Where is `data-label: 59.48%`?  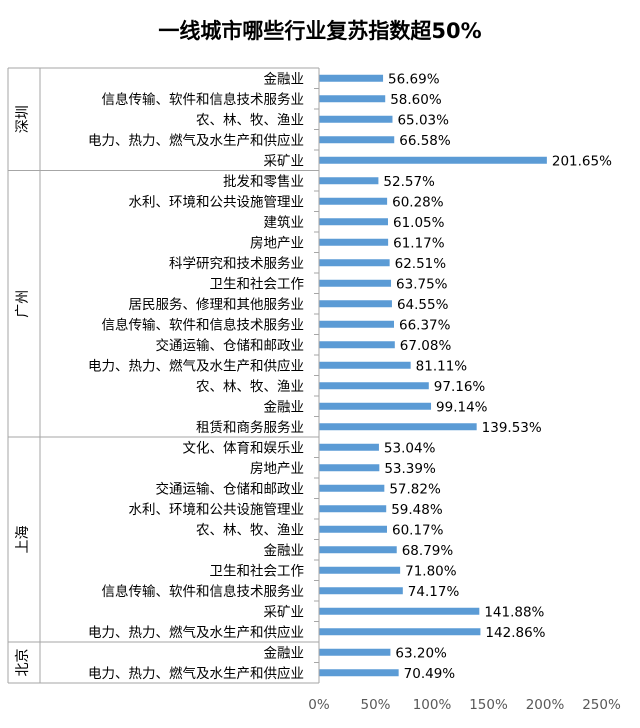
data-label: 59.48% is located at coordinates (417, 510).